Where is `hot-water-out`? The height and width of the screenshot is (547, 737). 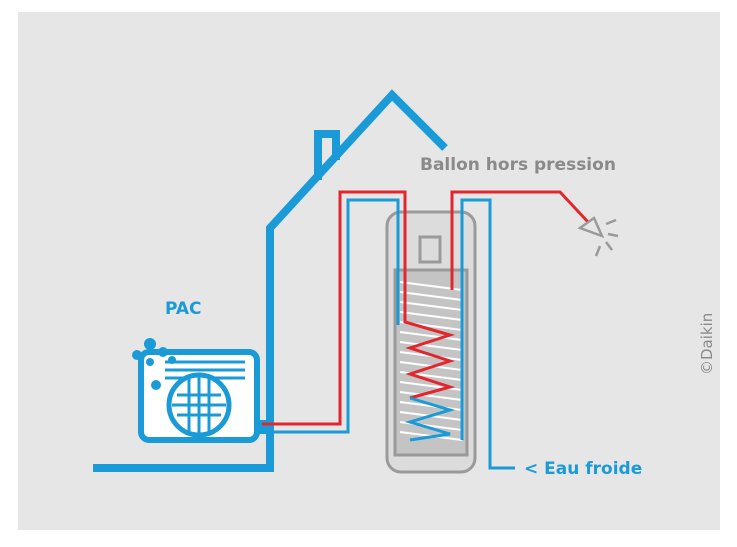
hot-water-out is located at coordinates (520, 240).